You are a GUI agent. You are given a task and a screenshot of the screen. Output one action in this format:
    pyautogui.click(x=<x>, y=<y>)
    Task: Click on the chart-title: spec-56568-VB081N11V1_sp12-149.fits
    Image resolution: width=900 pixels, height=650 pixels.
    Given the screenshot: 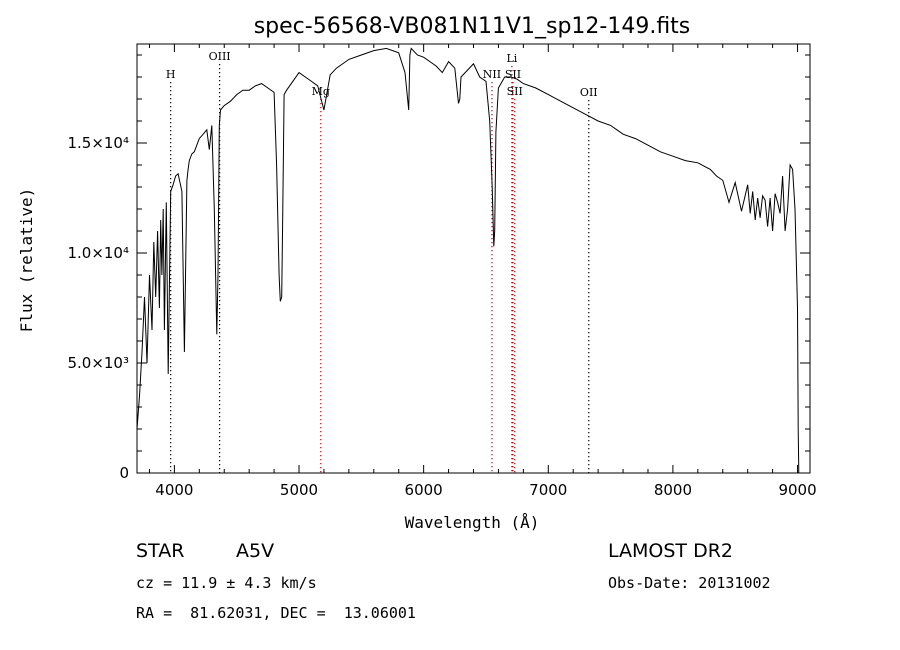 What is the action you would take?
    pyautogui.click(x=472, y=26)
    